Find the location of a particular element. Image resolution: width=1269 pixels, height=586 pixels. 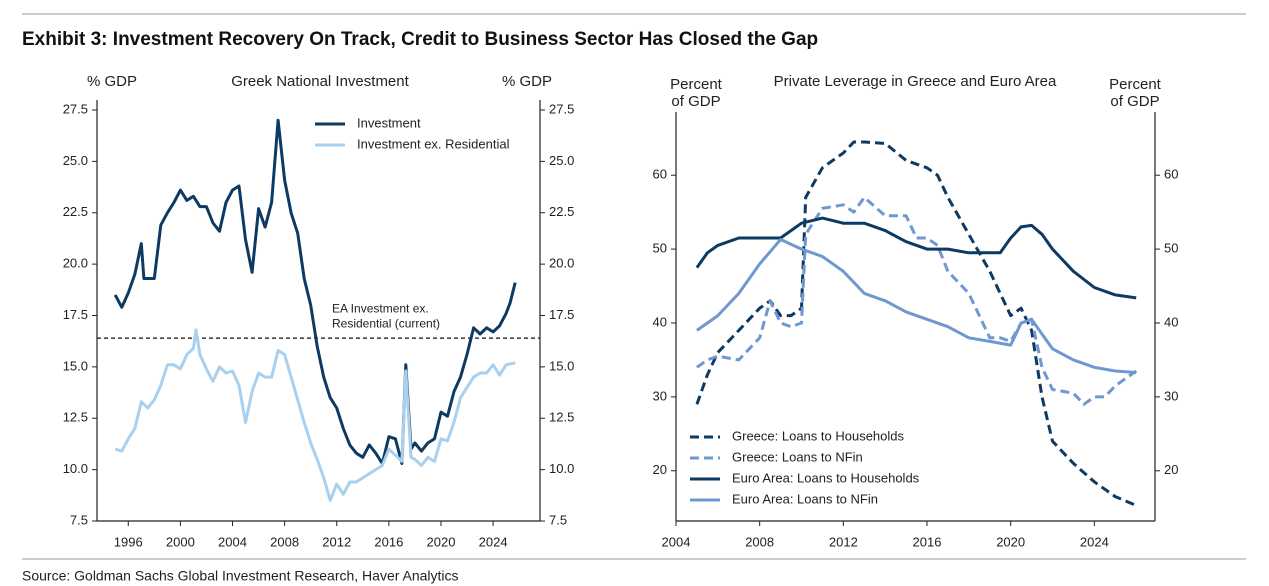

y2-tick-label: 20.0 is located at coordinates (561, 263).